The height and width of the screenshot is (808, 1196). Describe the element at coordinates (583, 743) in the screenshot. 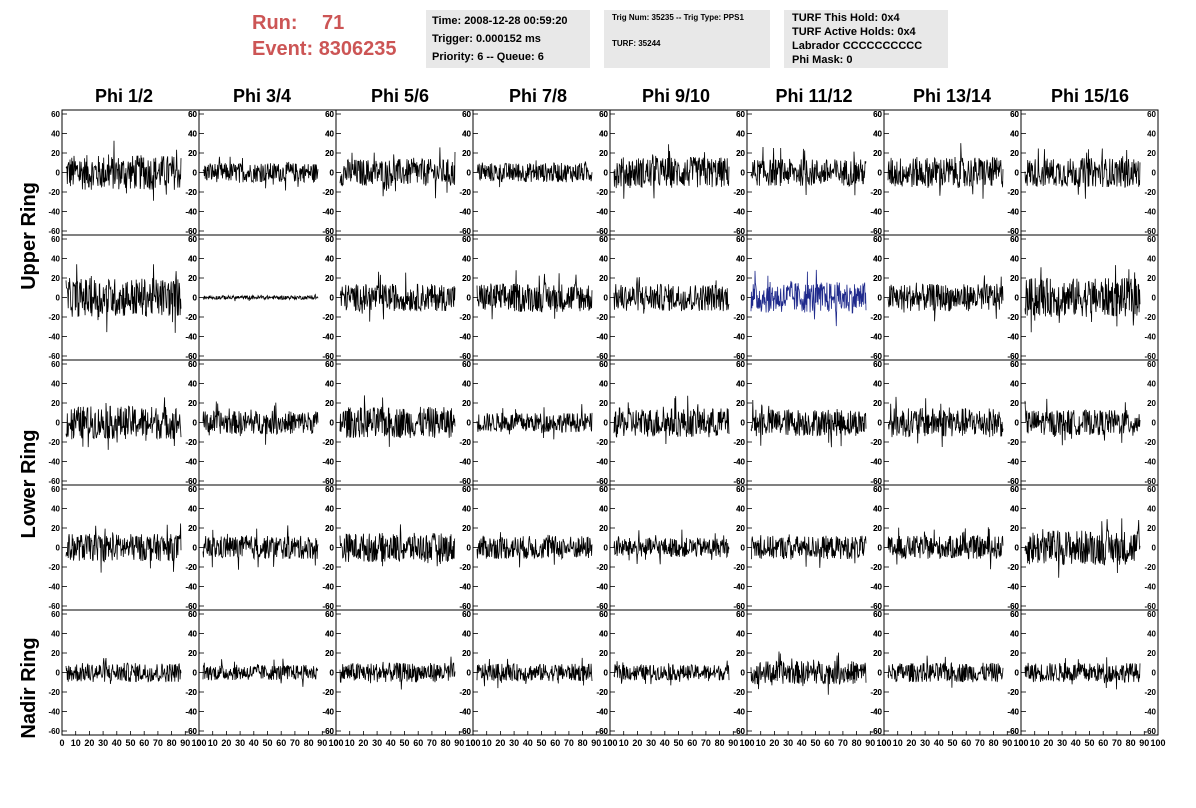

I see `x-tick-label: 80` at that location.